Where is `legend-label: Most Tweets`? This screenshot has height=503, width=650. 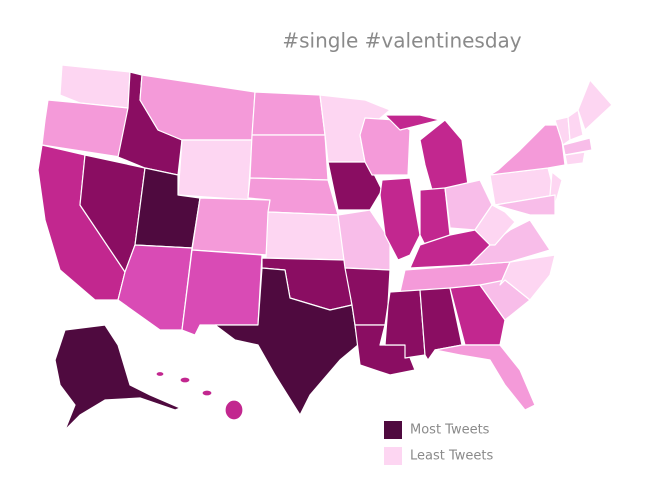
legend-label: Most Tweets is located at coordinates (450, 430).